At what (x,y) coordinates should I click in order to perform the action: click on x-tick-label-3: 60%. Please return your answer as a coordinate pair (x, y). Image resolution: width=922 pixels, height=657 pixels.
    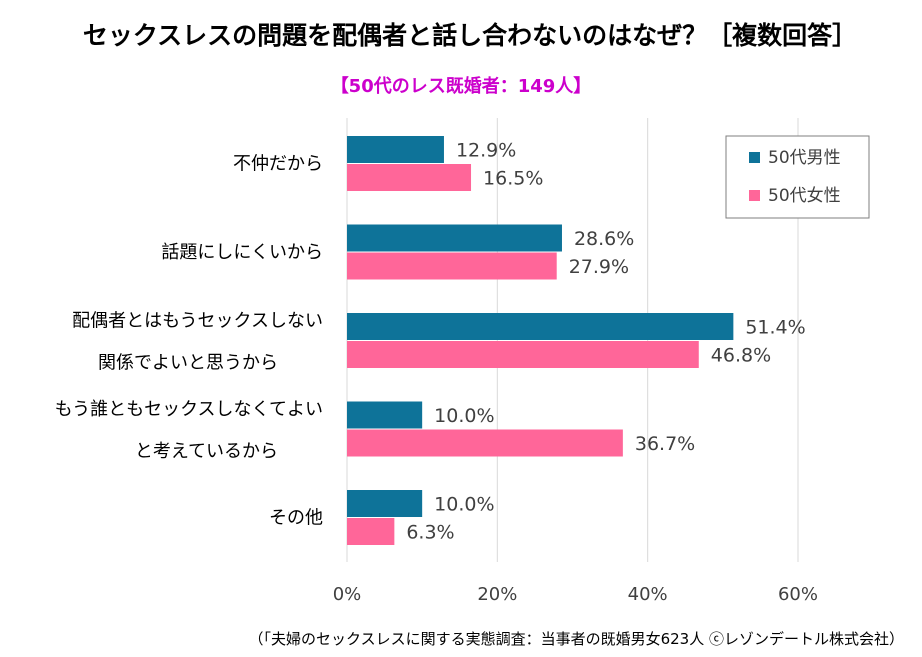
    Looking at the image, I should click on (798, 594).